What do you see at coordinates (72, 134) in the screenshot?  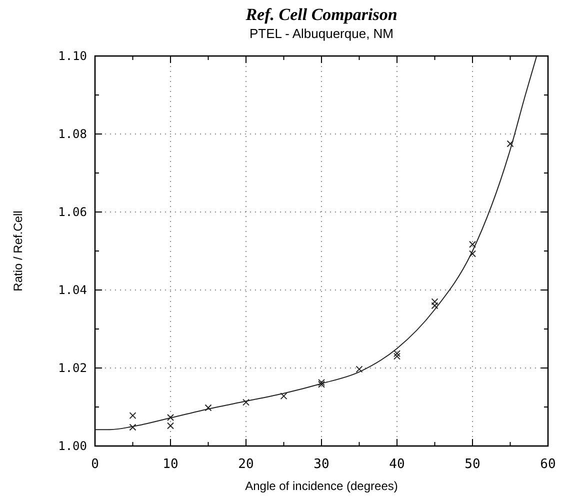 I see `y-tick-label: 1.08` at bounding box center [72, 134].